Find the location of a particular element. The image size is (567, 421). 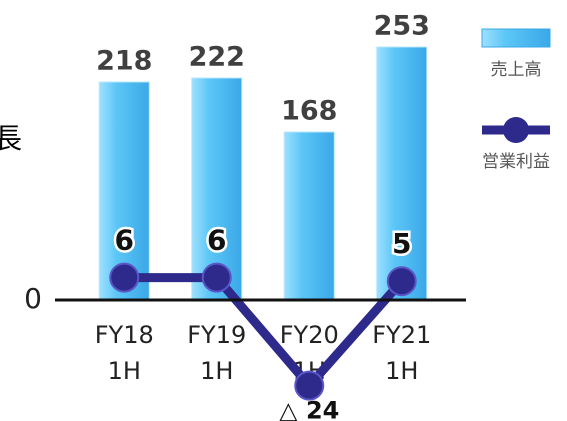

legend-swatch is located at coordinates (516, 38).